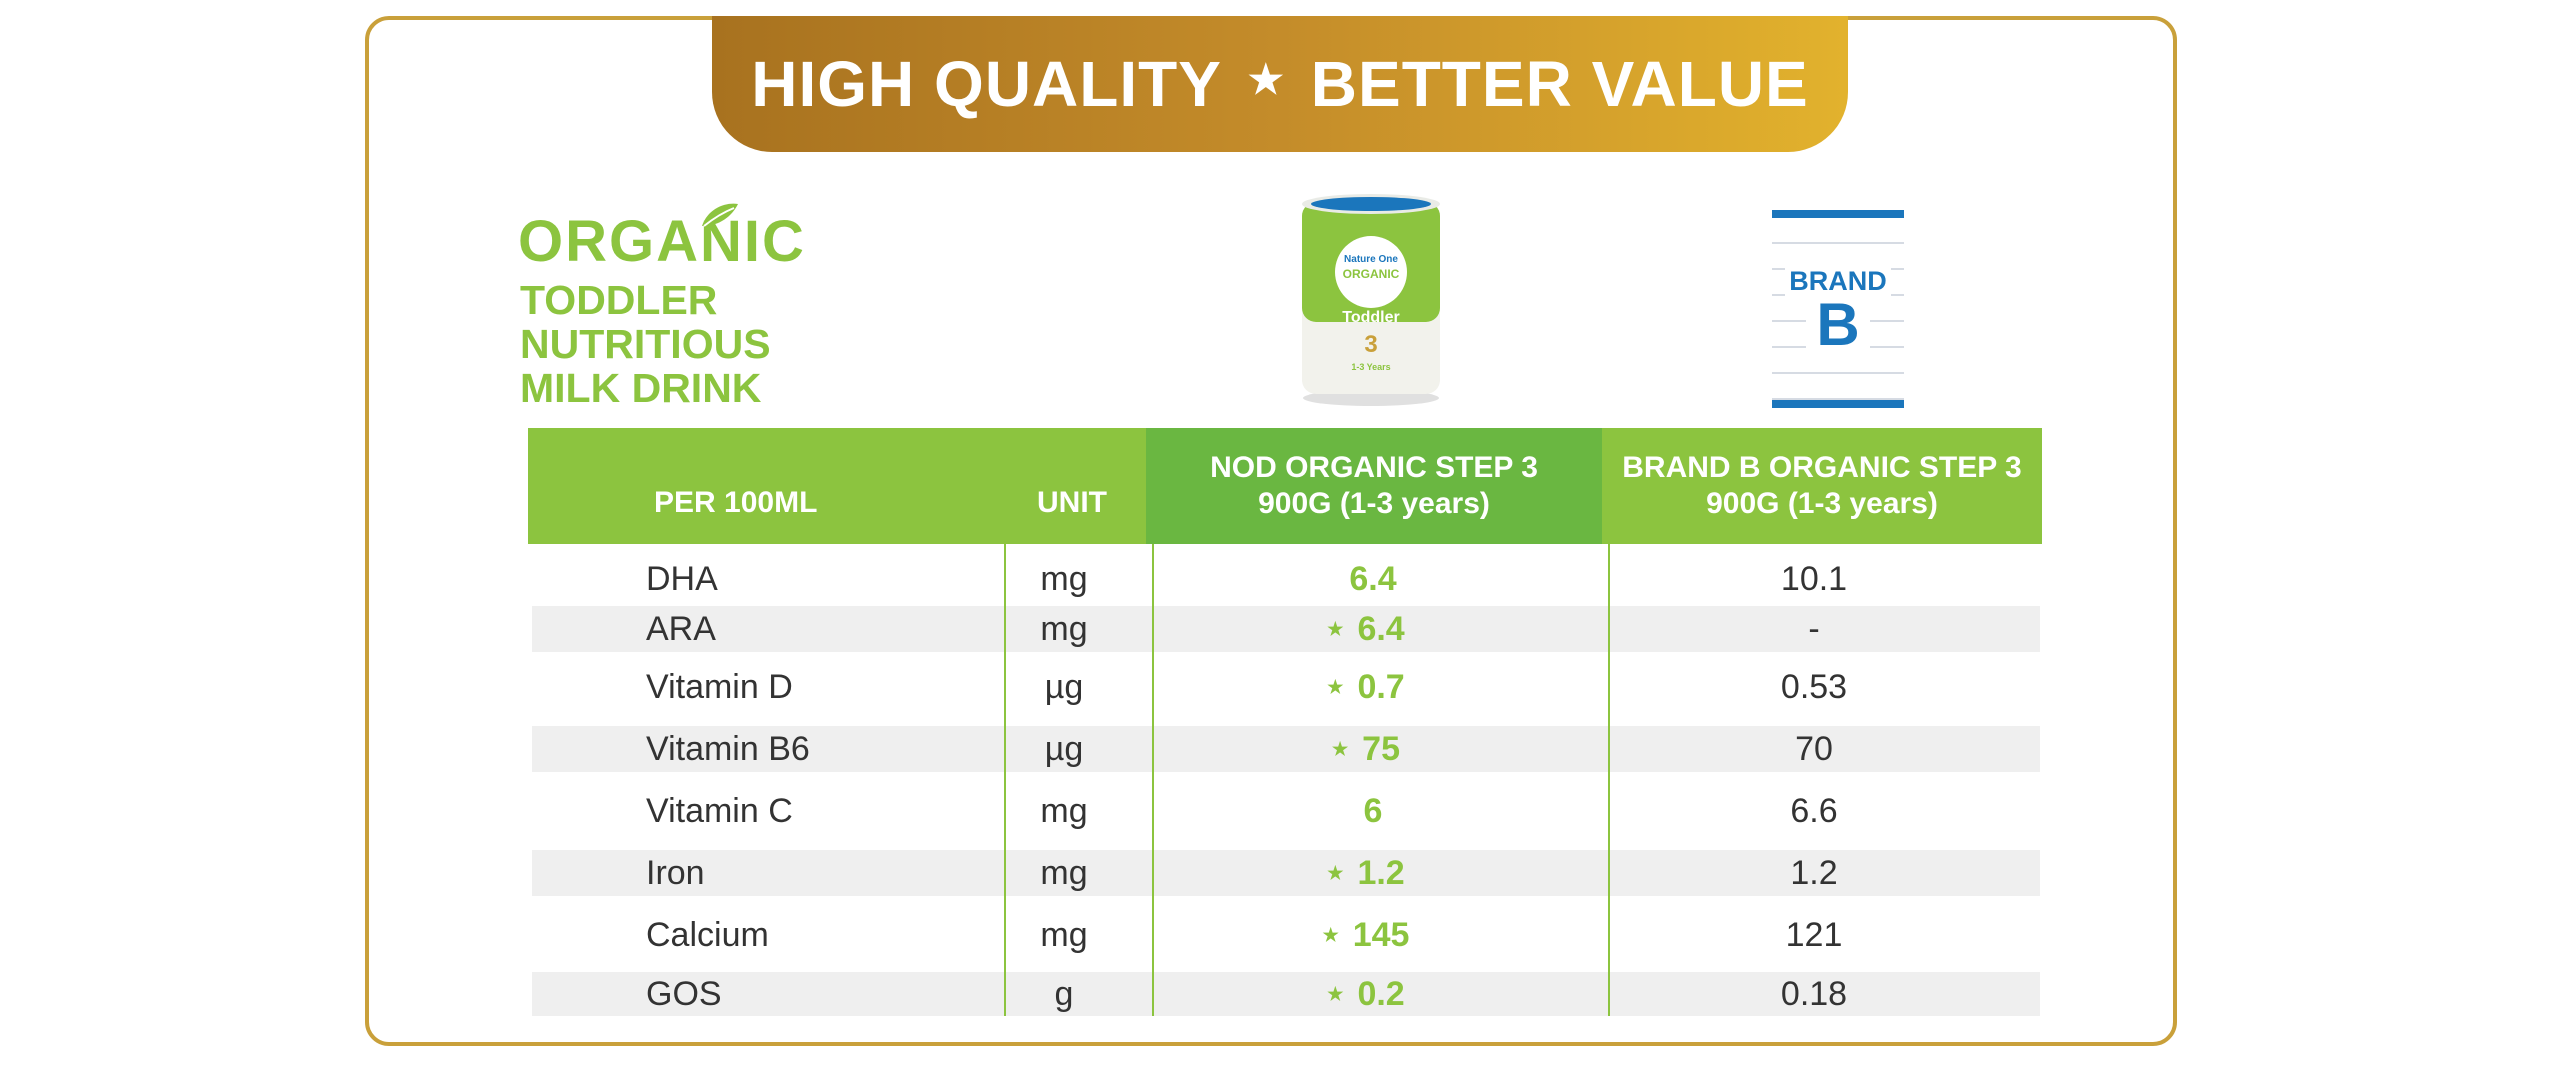 The height and width of the screenshot is (1081, 2560). Describe the element at coordinates (986, 84) in the screenshot. I see `banner-left-text: HIGH QUALITY` at that location.